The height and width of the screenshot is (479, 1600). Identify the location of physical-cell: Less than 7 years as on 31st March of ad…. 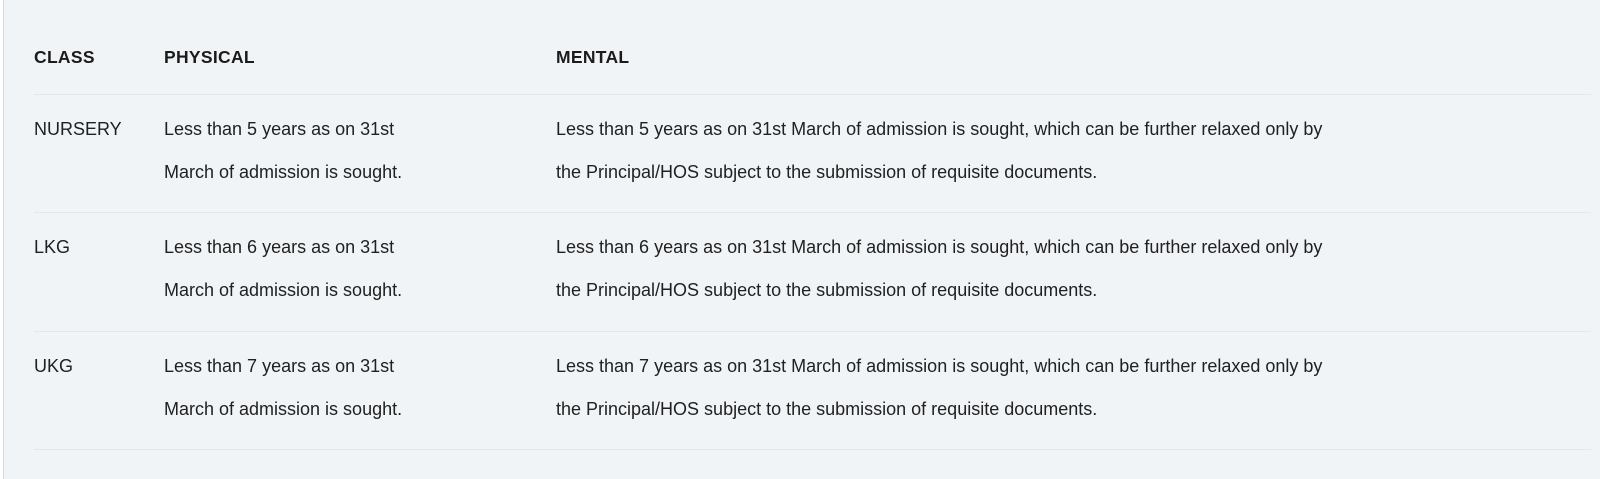
(360, 397).